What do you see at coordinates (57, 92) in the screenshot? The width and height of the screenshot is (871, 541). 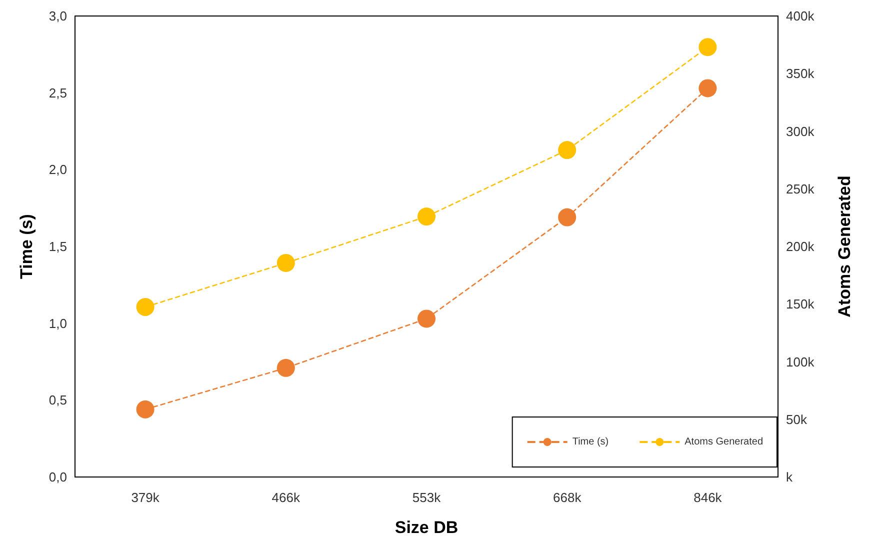 I see `y-tick-label: 2,5` at bounding box center [57, 92].